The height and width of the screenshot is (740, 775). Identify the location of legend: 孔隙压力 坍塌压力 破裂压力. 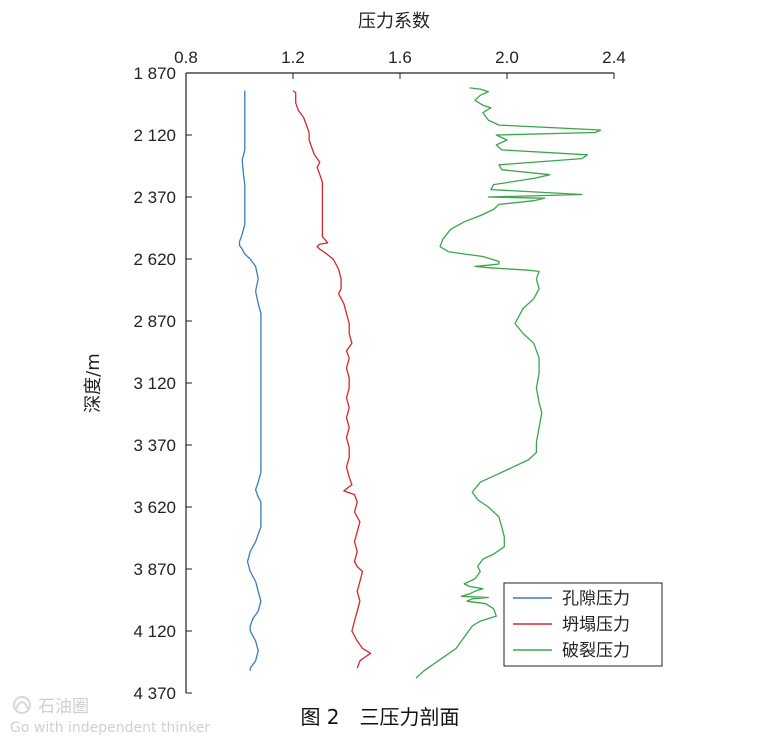
(583, 624).